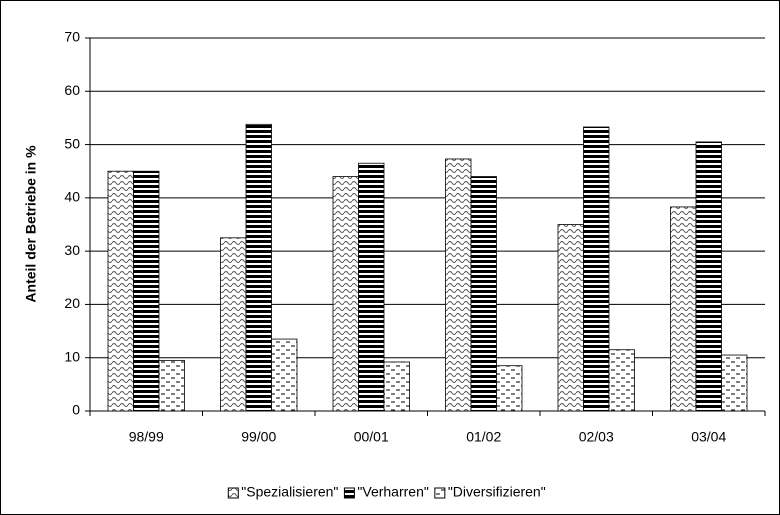 This screenshot has height=515, width=780. Describe the element at coordinates (76, 410) in the screenshot. I see `y-tick-label: 0` at that location.